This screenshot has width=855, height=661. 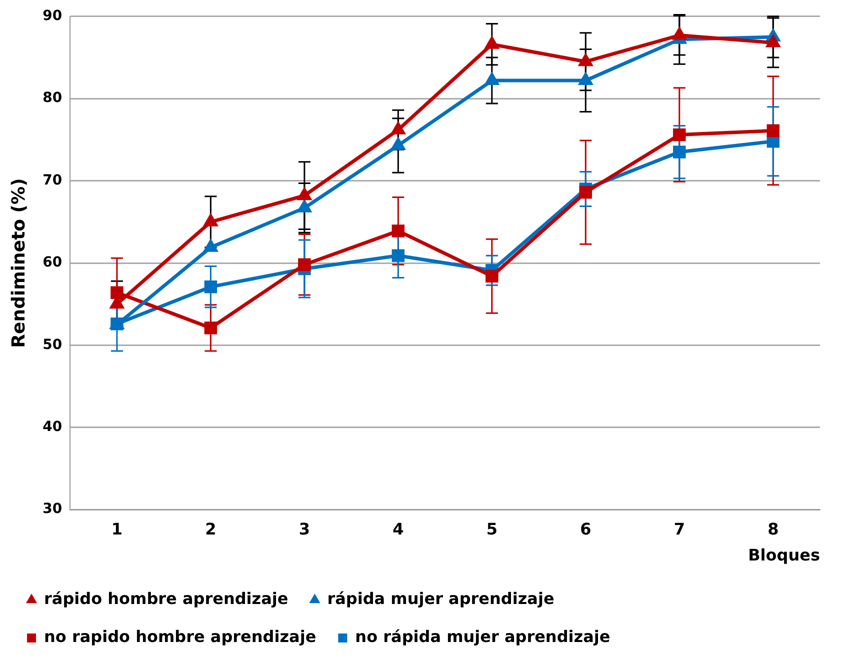 What do you see at coordinates (52, 180) in the screenshot?
I see `y-tick-label: 70` at bounding box center [52, 180].